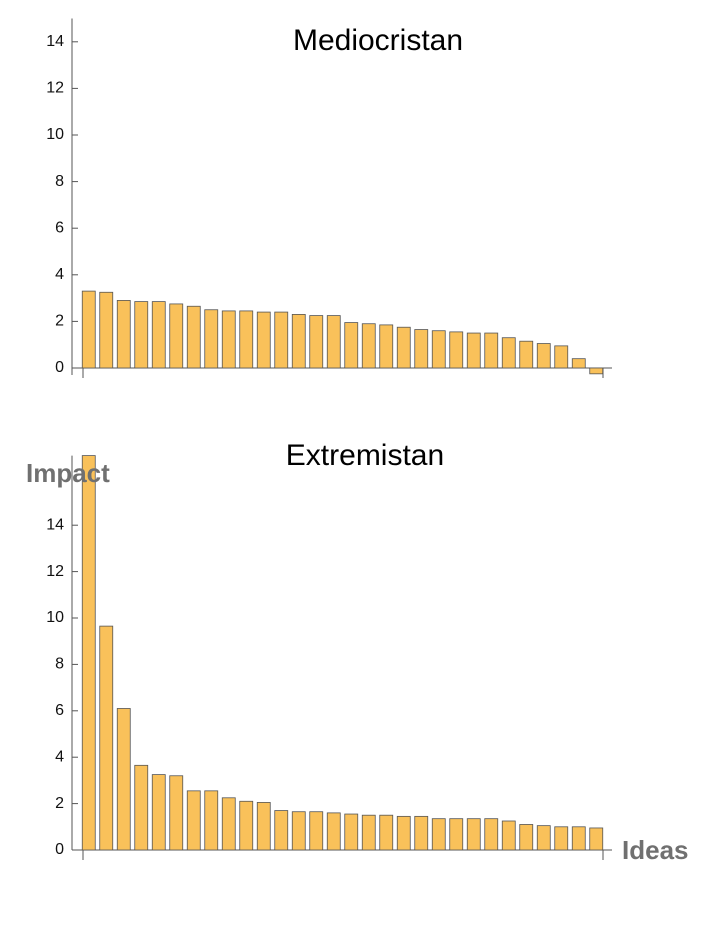 The width and height of the screenshot is (720, 938). I want to click on chart-title: Extremistan, so click(365, 455).